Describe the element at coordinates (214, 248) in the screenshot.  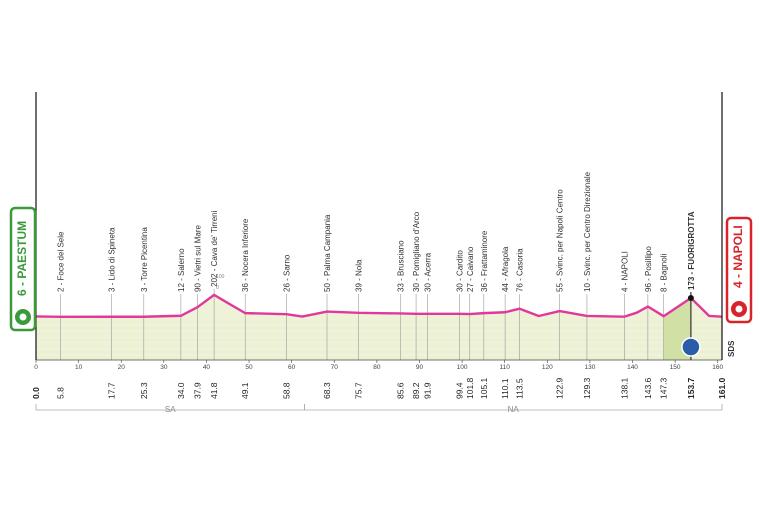
I see `waypoint-label: 202 - Cava de' Tirreni` at that location.